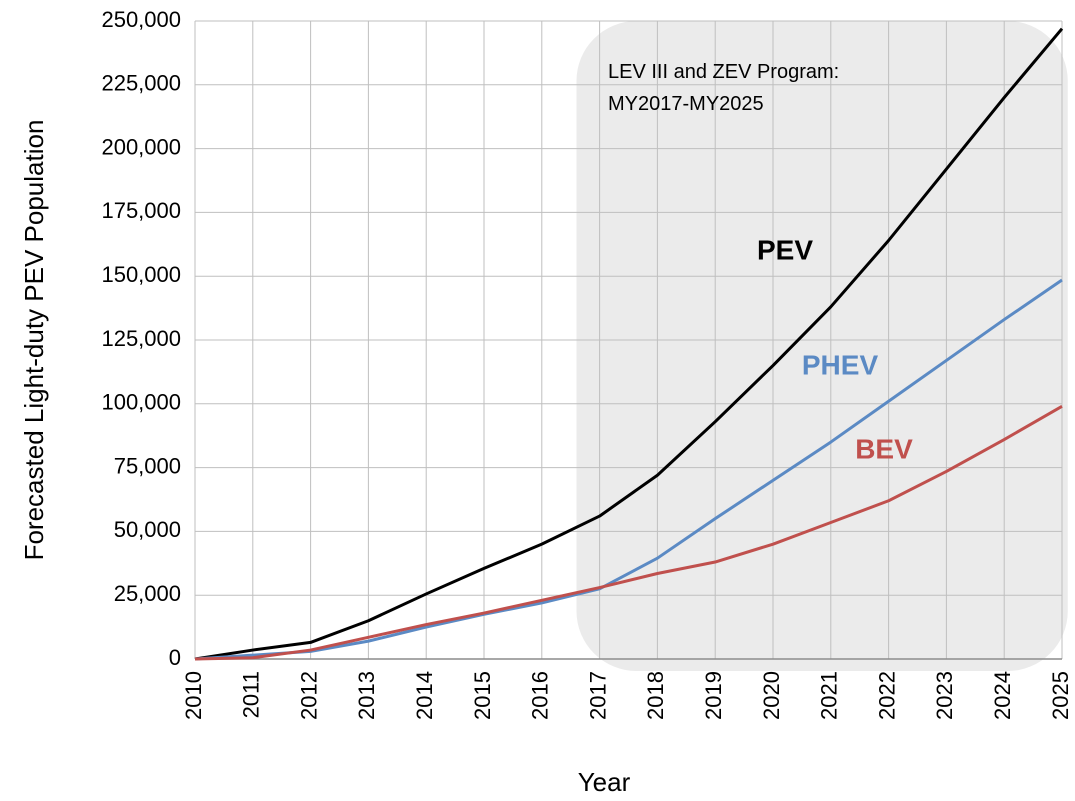 The height and width of the screenshot is (801, 1075). I want to click on x-tick-label: 2013, so click(366, 695).